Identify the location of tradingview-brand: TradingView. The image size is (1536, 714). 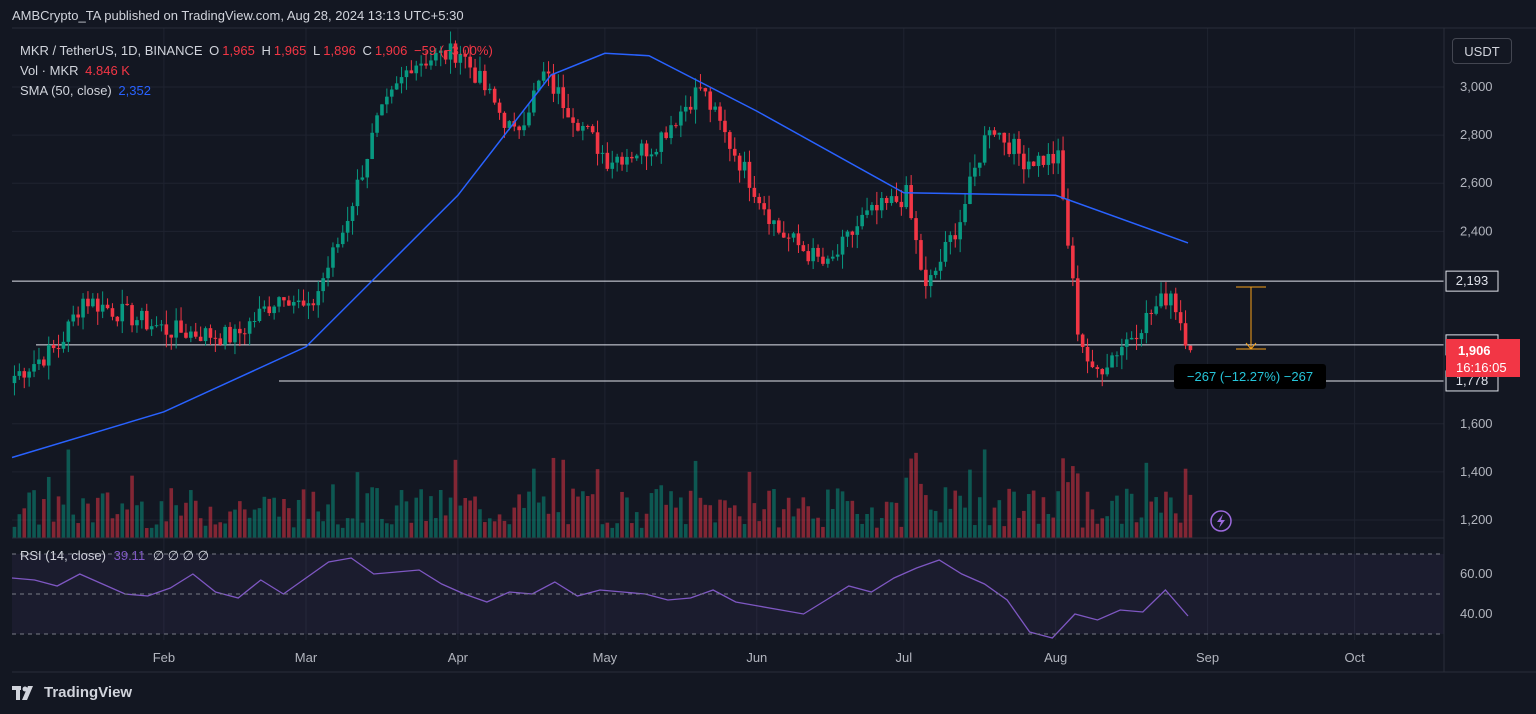
(72, 692).